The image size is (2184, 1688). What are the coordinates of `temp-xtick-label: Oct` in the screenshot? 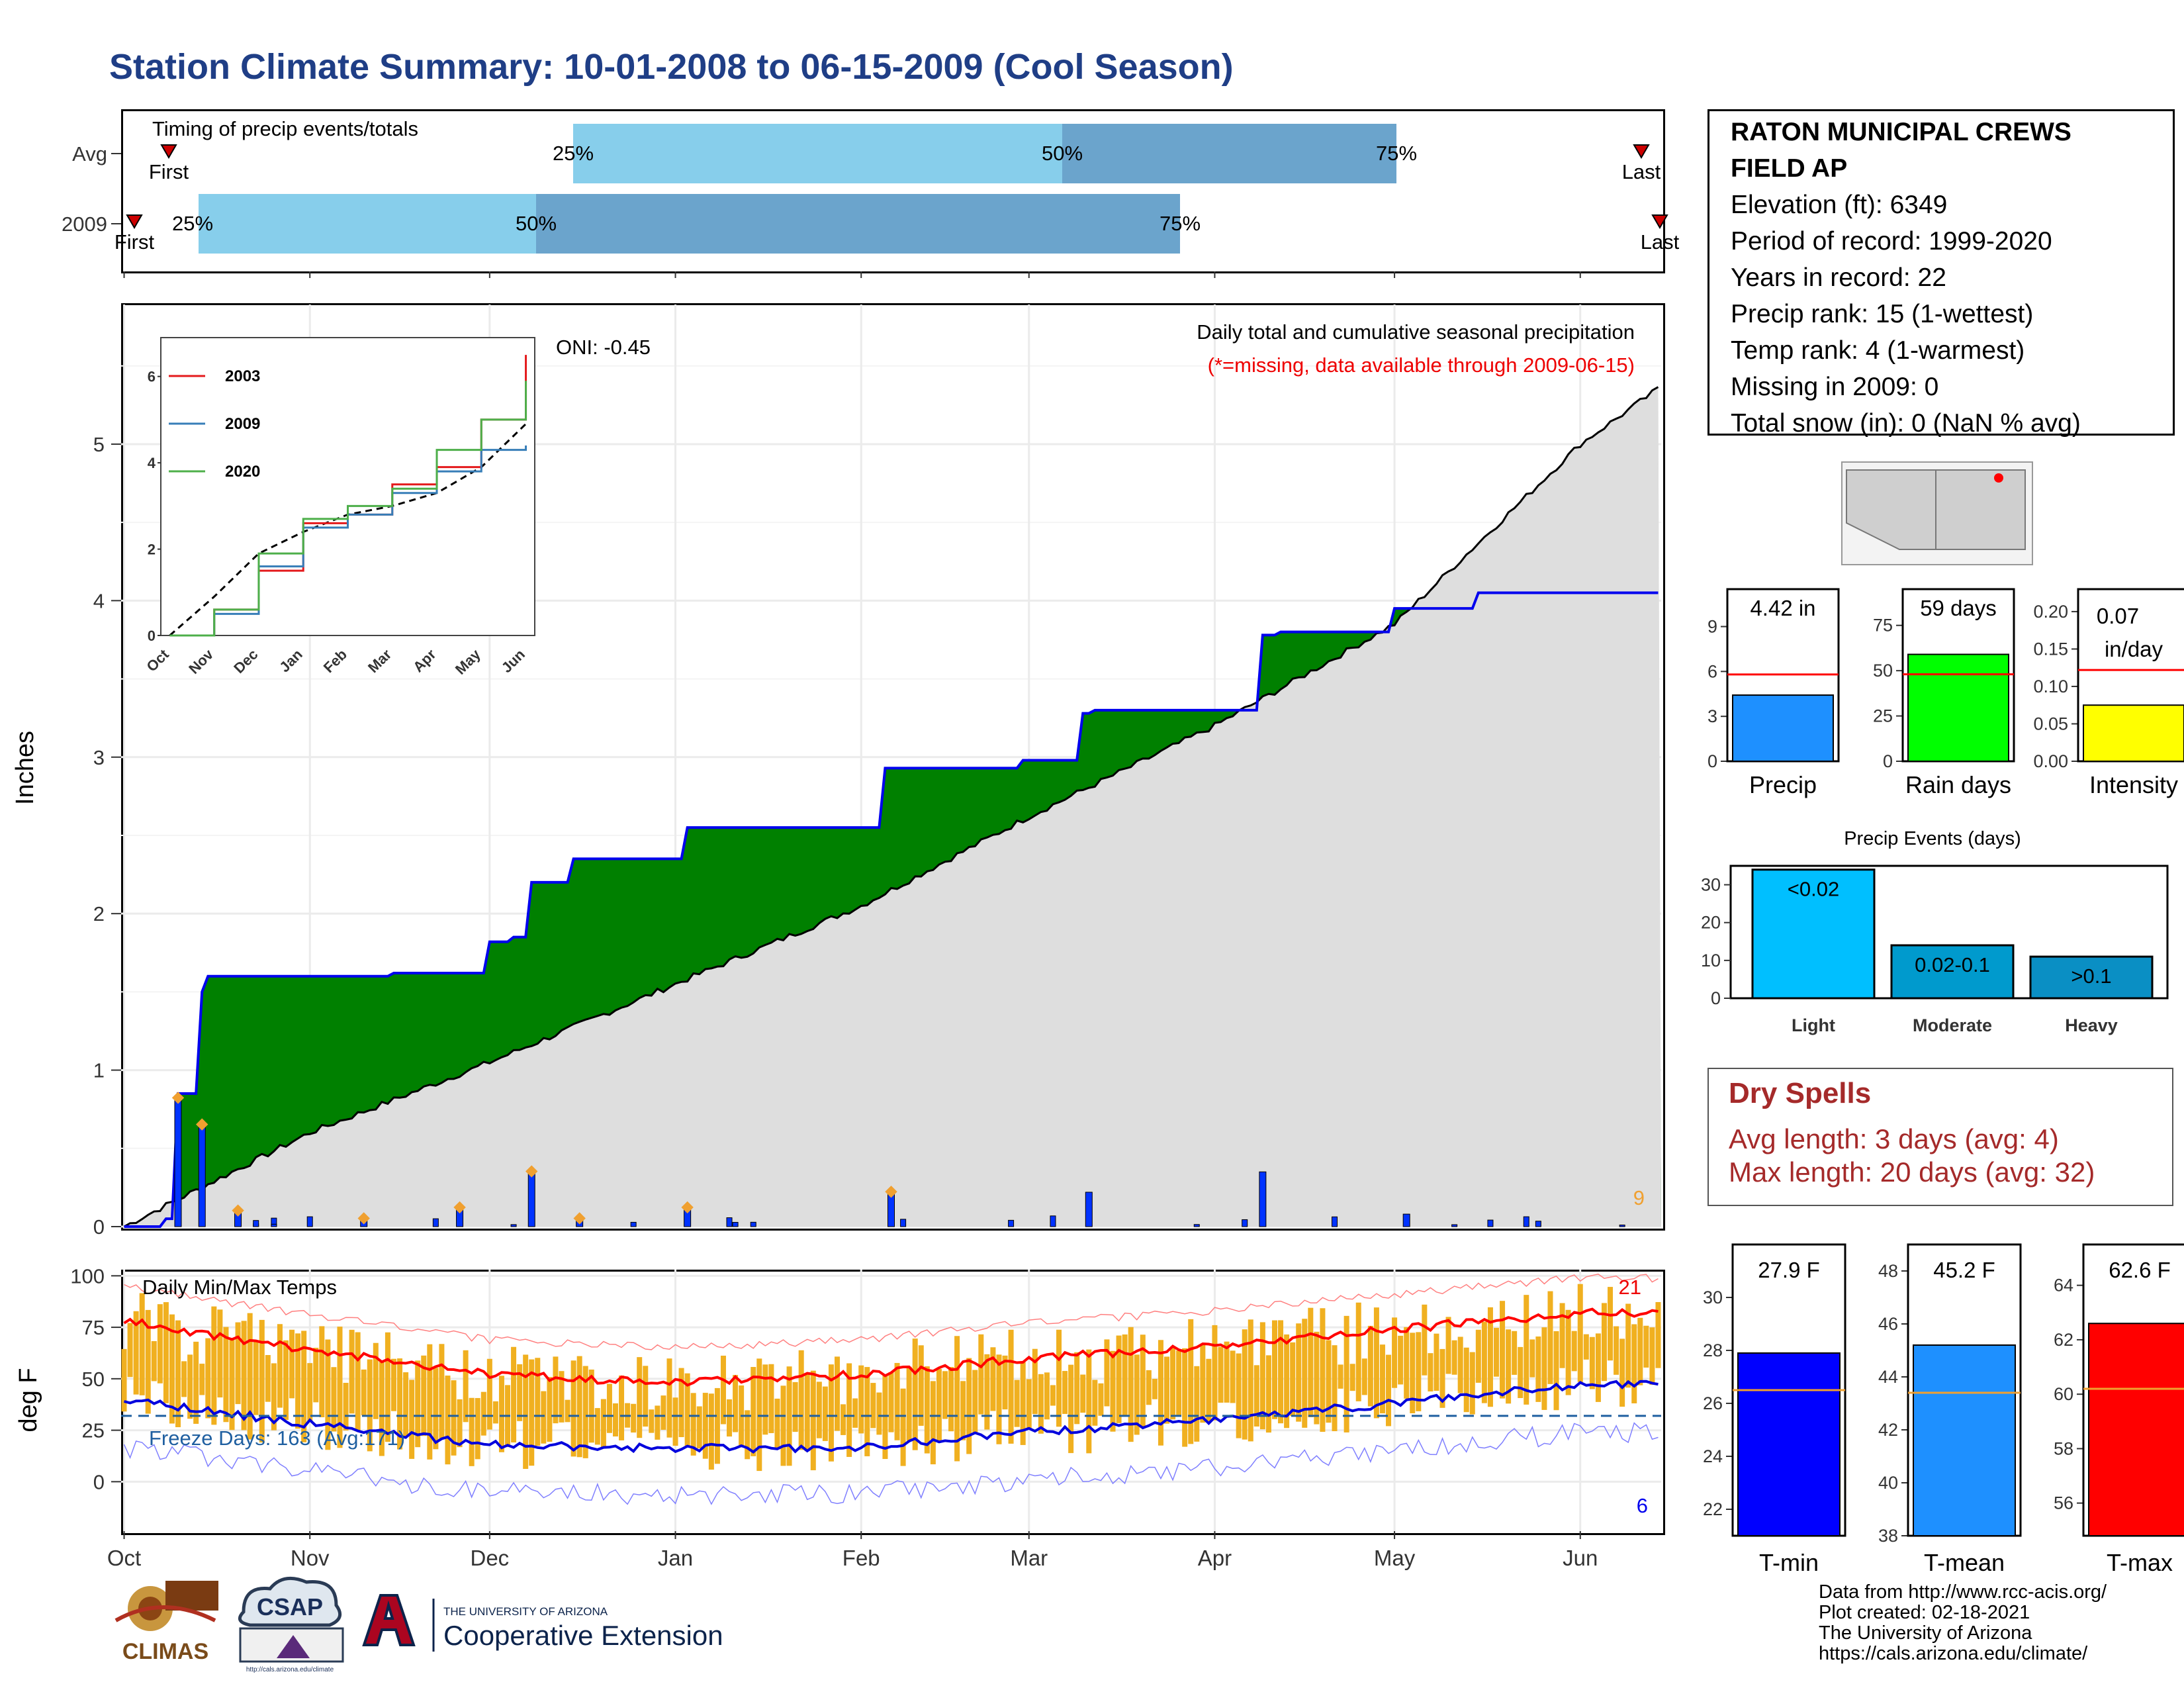 It's located at (124, 1558).